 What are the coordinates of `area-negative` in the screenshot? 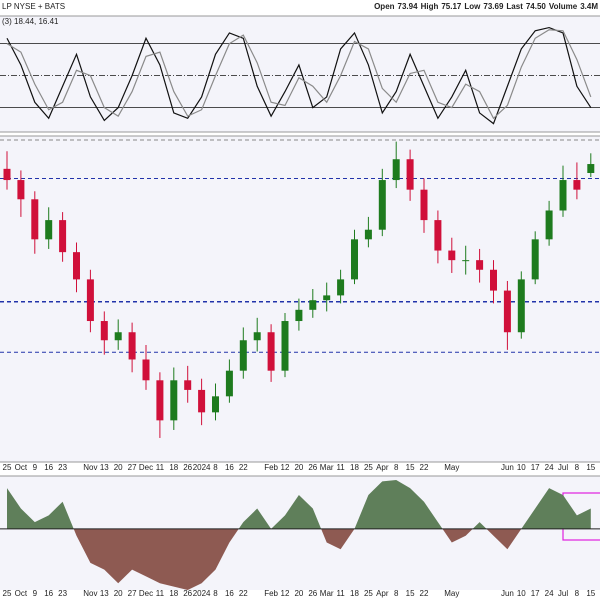 It's located at (297, 559).